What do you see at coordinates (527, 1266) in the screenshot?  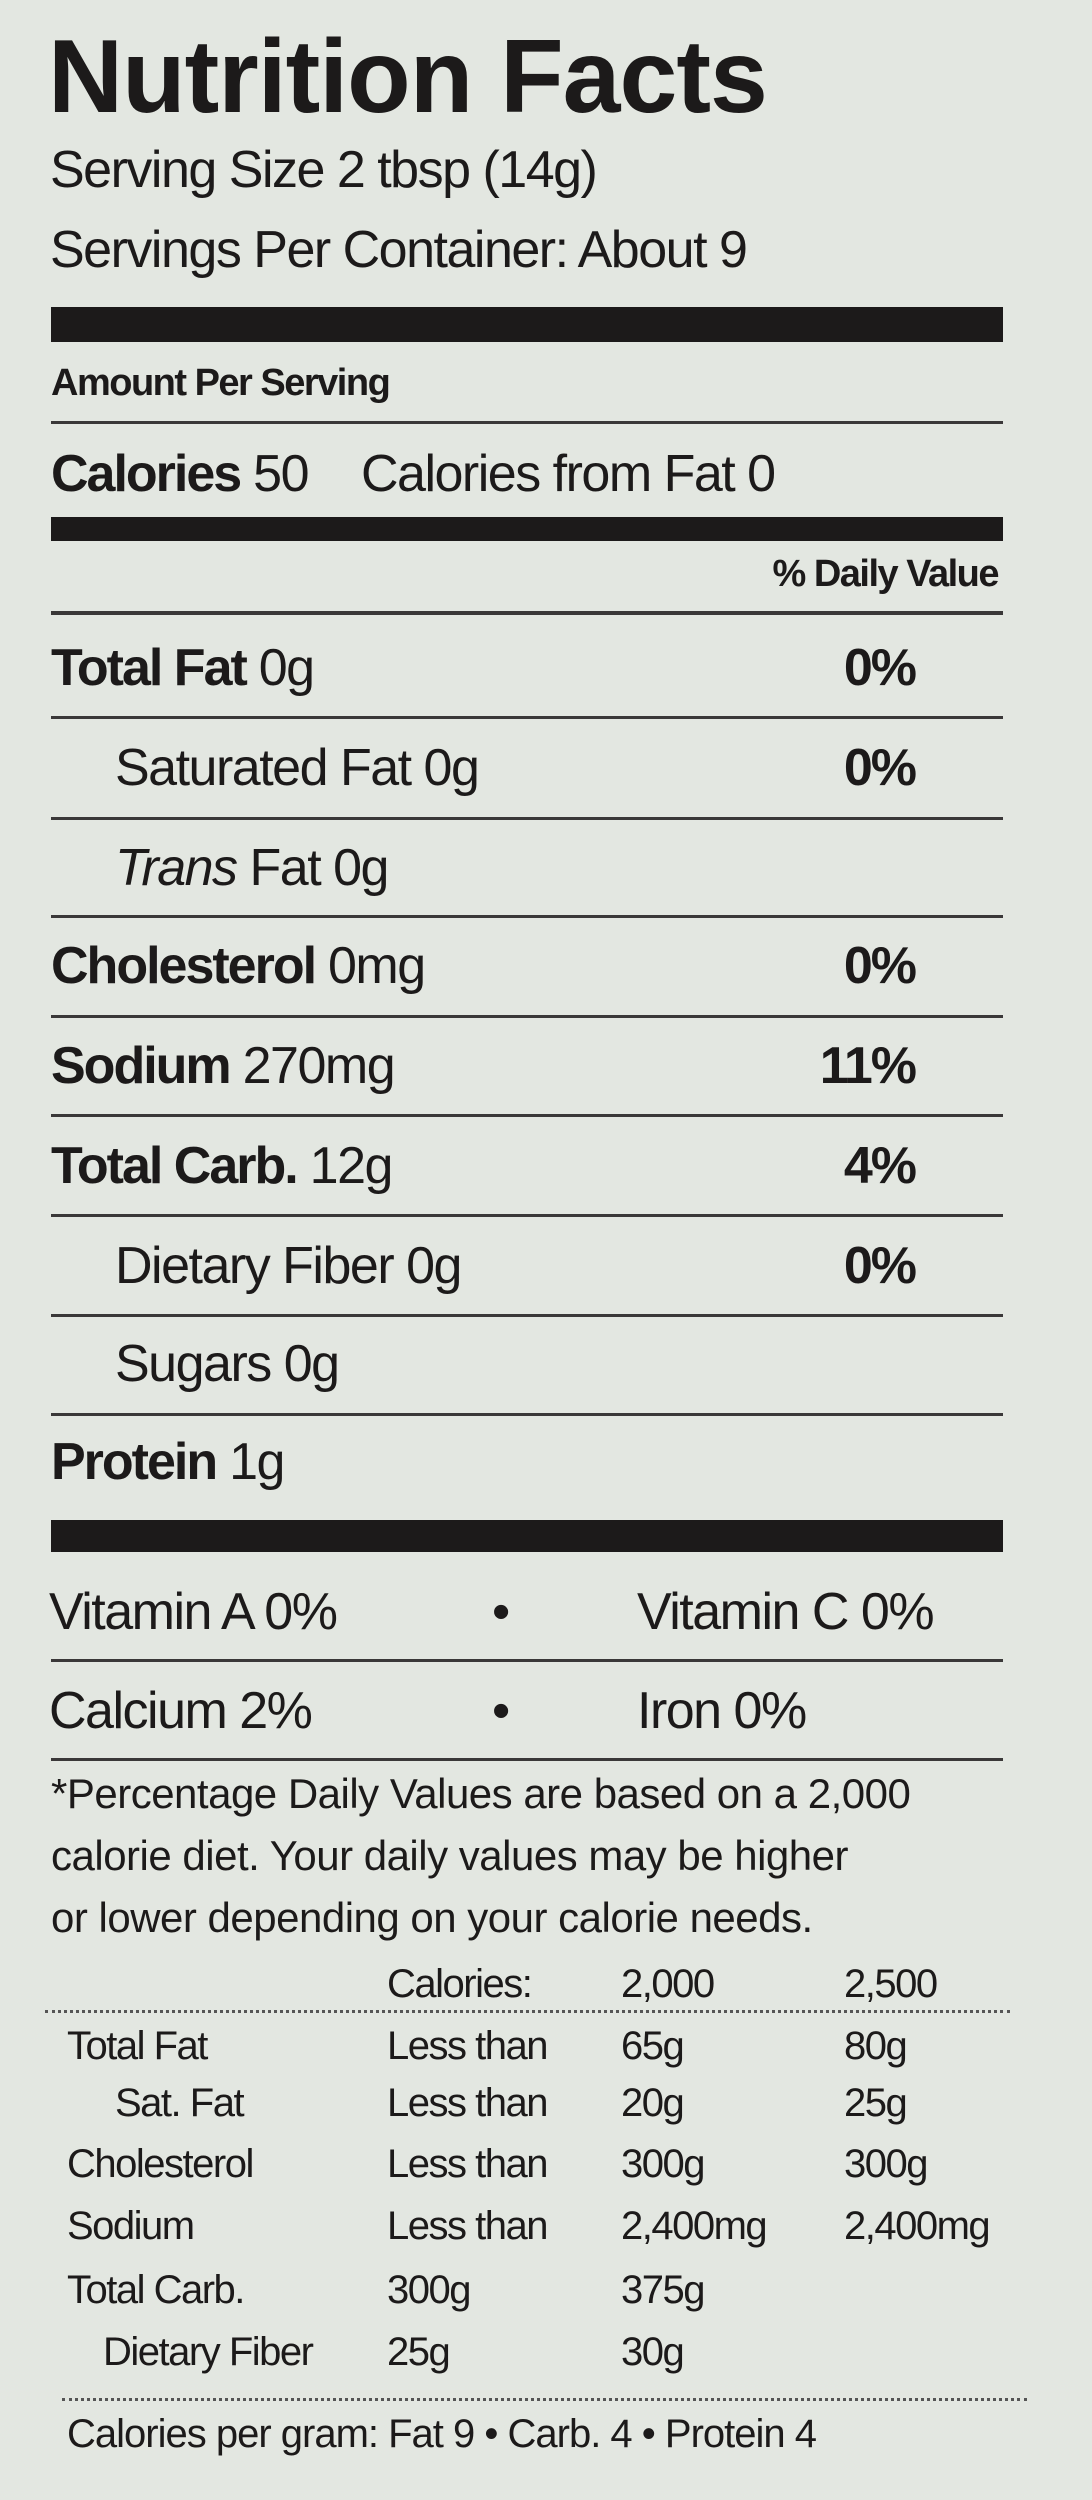 I see `nutrient-row: Dietary Fiber 0g 0%` at bounding box center [527, 1266].